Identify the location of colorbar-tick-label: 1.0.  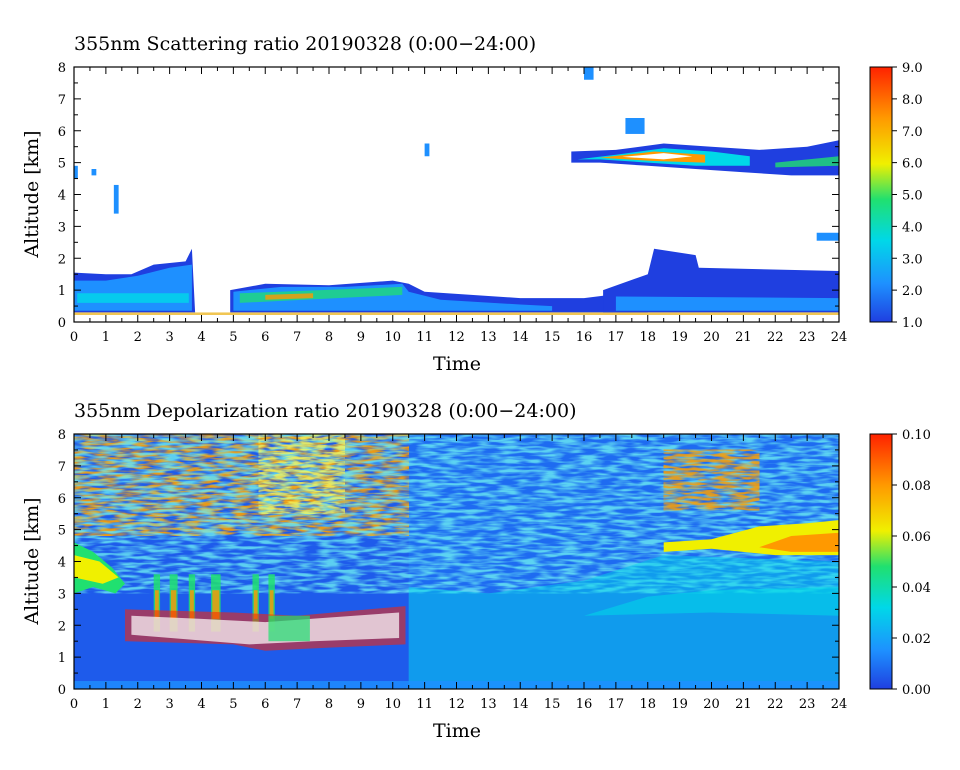
(912, 323).